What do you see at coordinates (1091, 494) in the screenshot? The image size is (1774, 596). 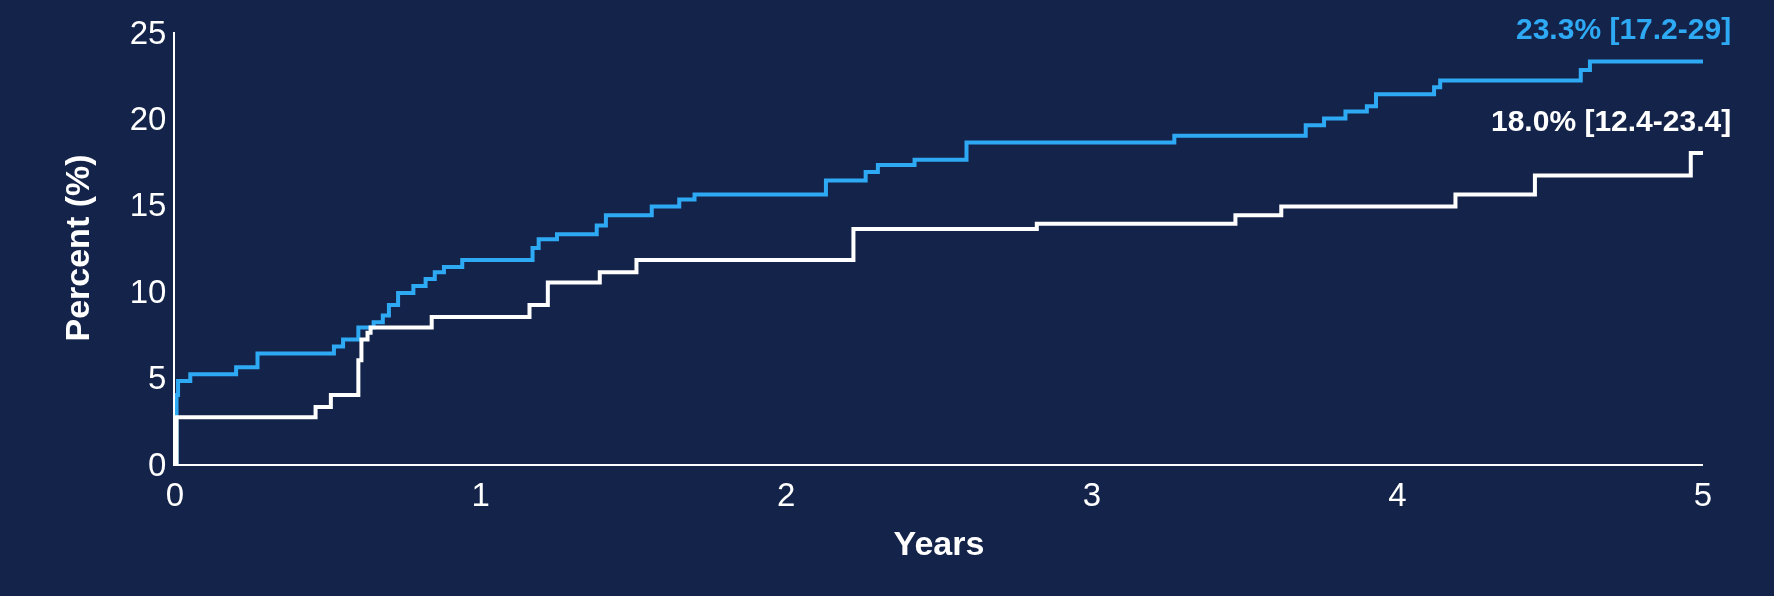 I see `x-tick-label: 3` at bounding box center [1091, 494].